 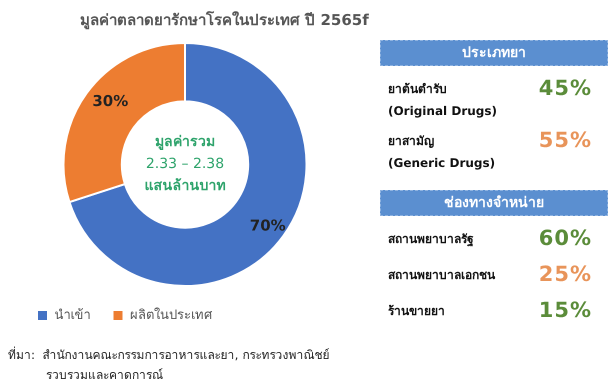 I want to click on data-label: 70%, so click(x=268, y=225).